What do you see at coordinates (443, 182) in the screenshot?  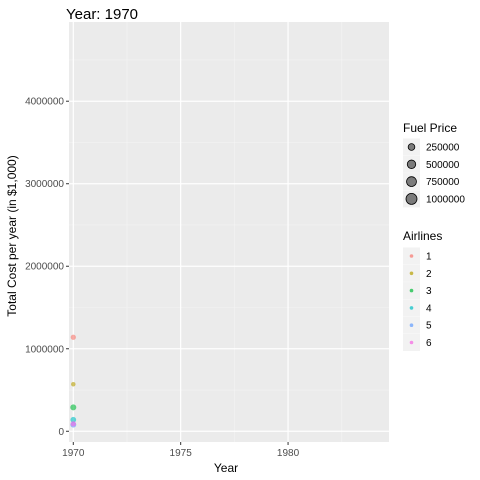 I see `size-legend-label: 750000` at bounding box center [443, 182].